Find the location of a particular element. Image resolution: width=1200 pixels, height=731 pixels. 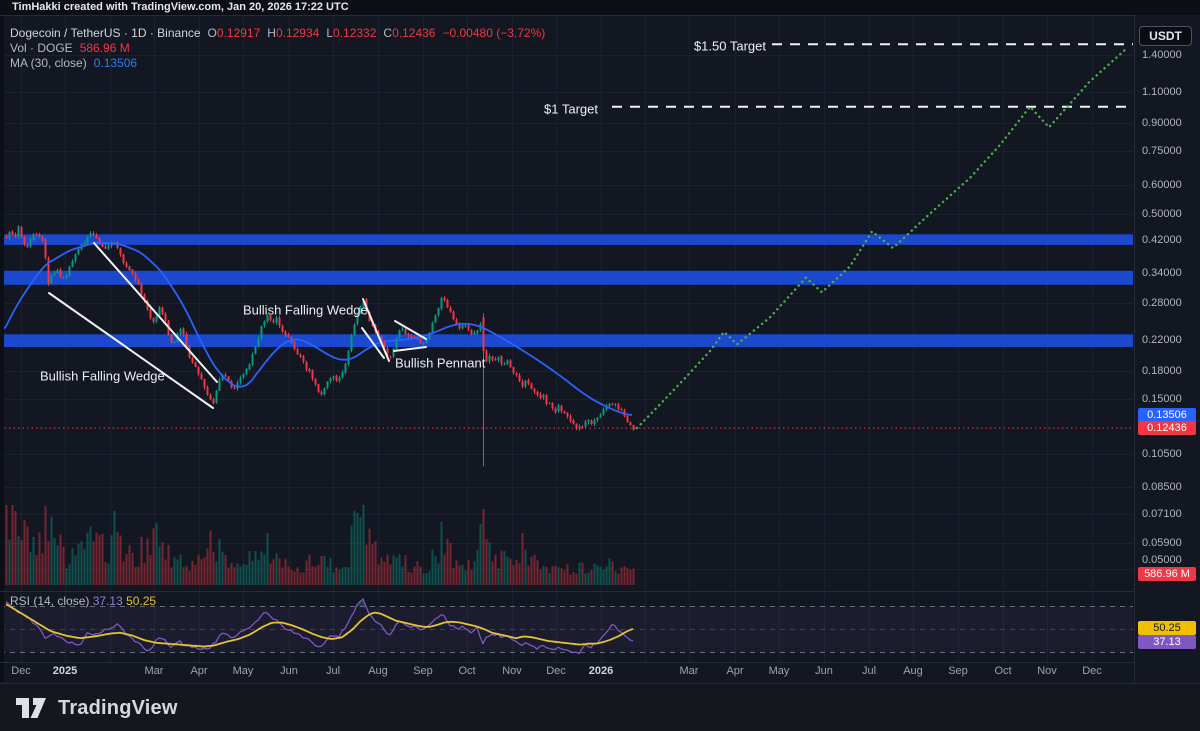

price-value-label: 0.12436 is located at coordinates (1167, 428).